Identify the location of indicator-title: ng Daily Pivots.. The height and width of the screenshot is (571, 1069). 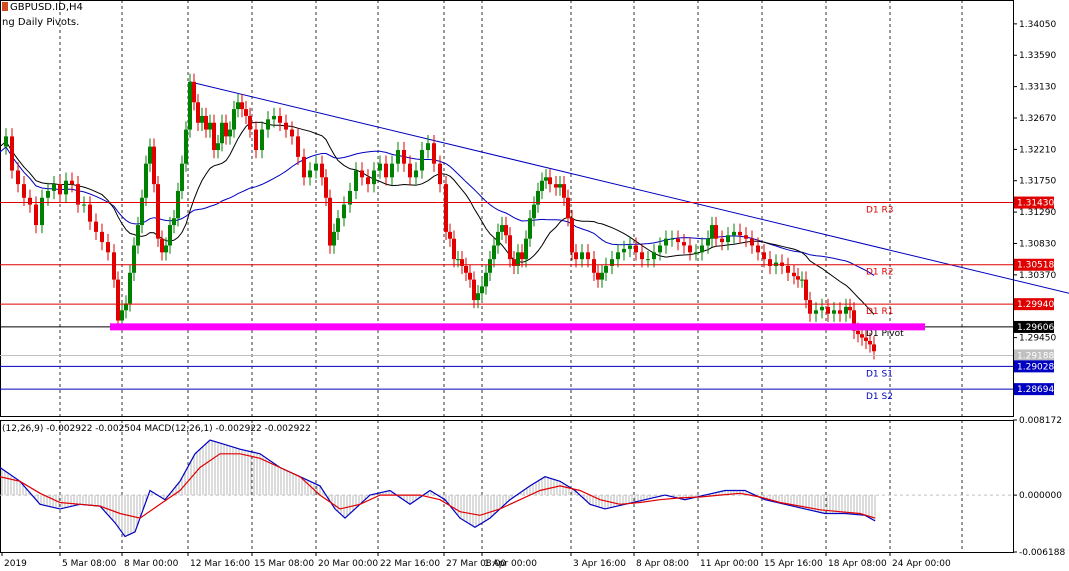
(41, 22).